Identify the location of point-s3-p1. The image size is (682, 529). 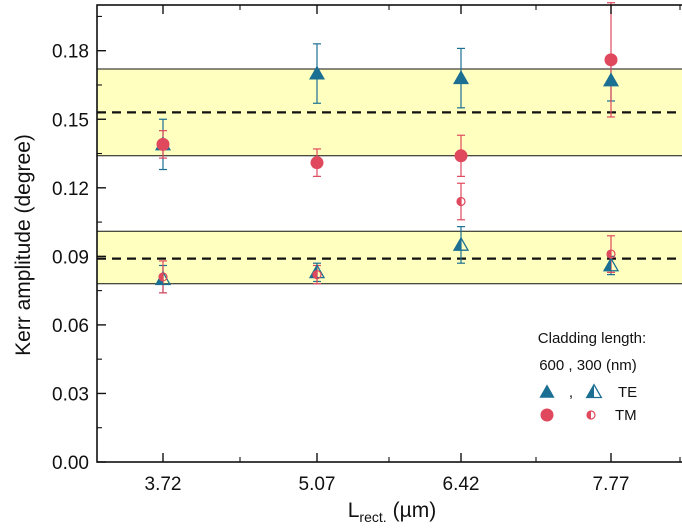
(317, 275).